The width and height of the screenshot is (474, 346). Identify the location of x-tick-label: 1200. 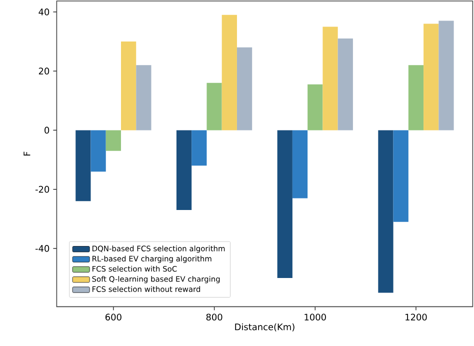
(416, 317).